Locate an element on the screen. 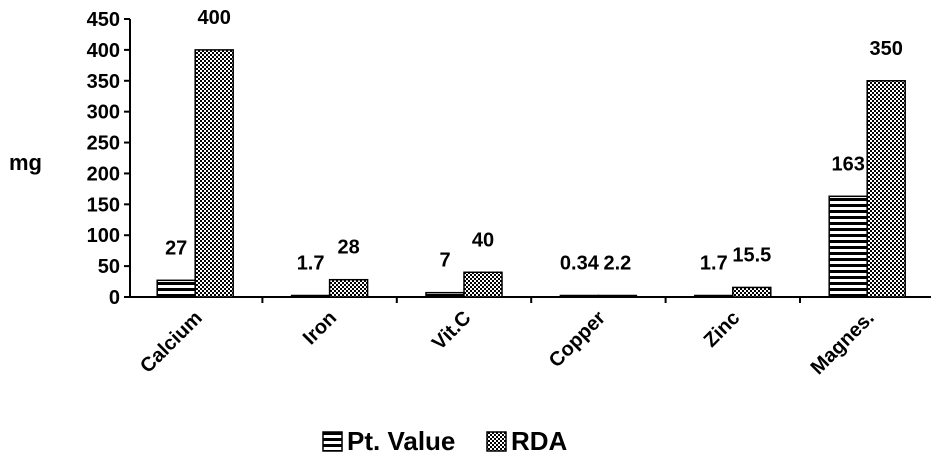 This screenshot has height=467, width=931. data-label: 163 is located at coordinates (848, 164).